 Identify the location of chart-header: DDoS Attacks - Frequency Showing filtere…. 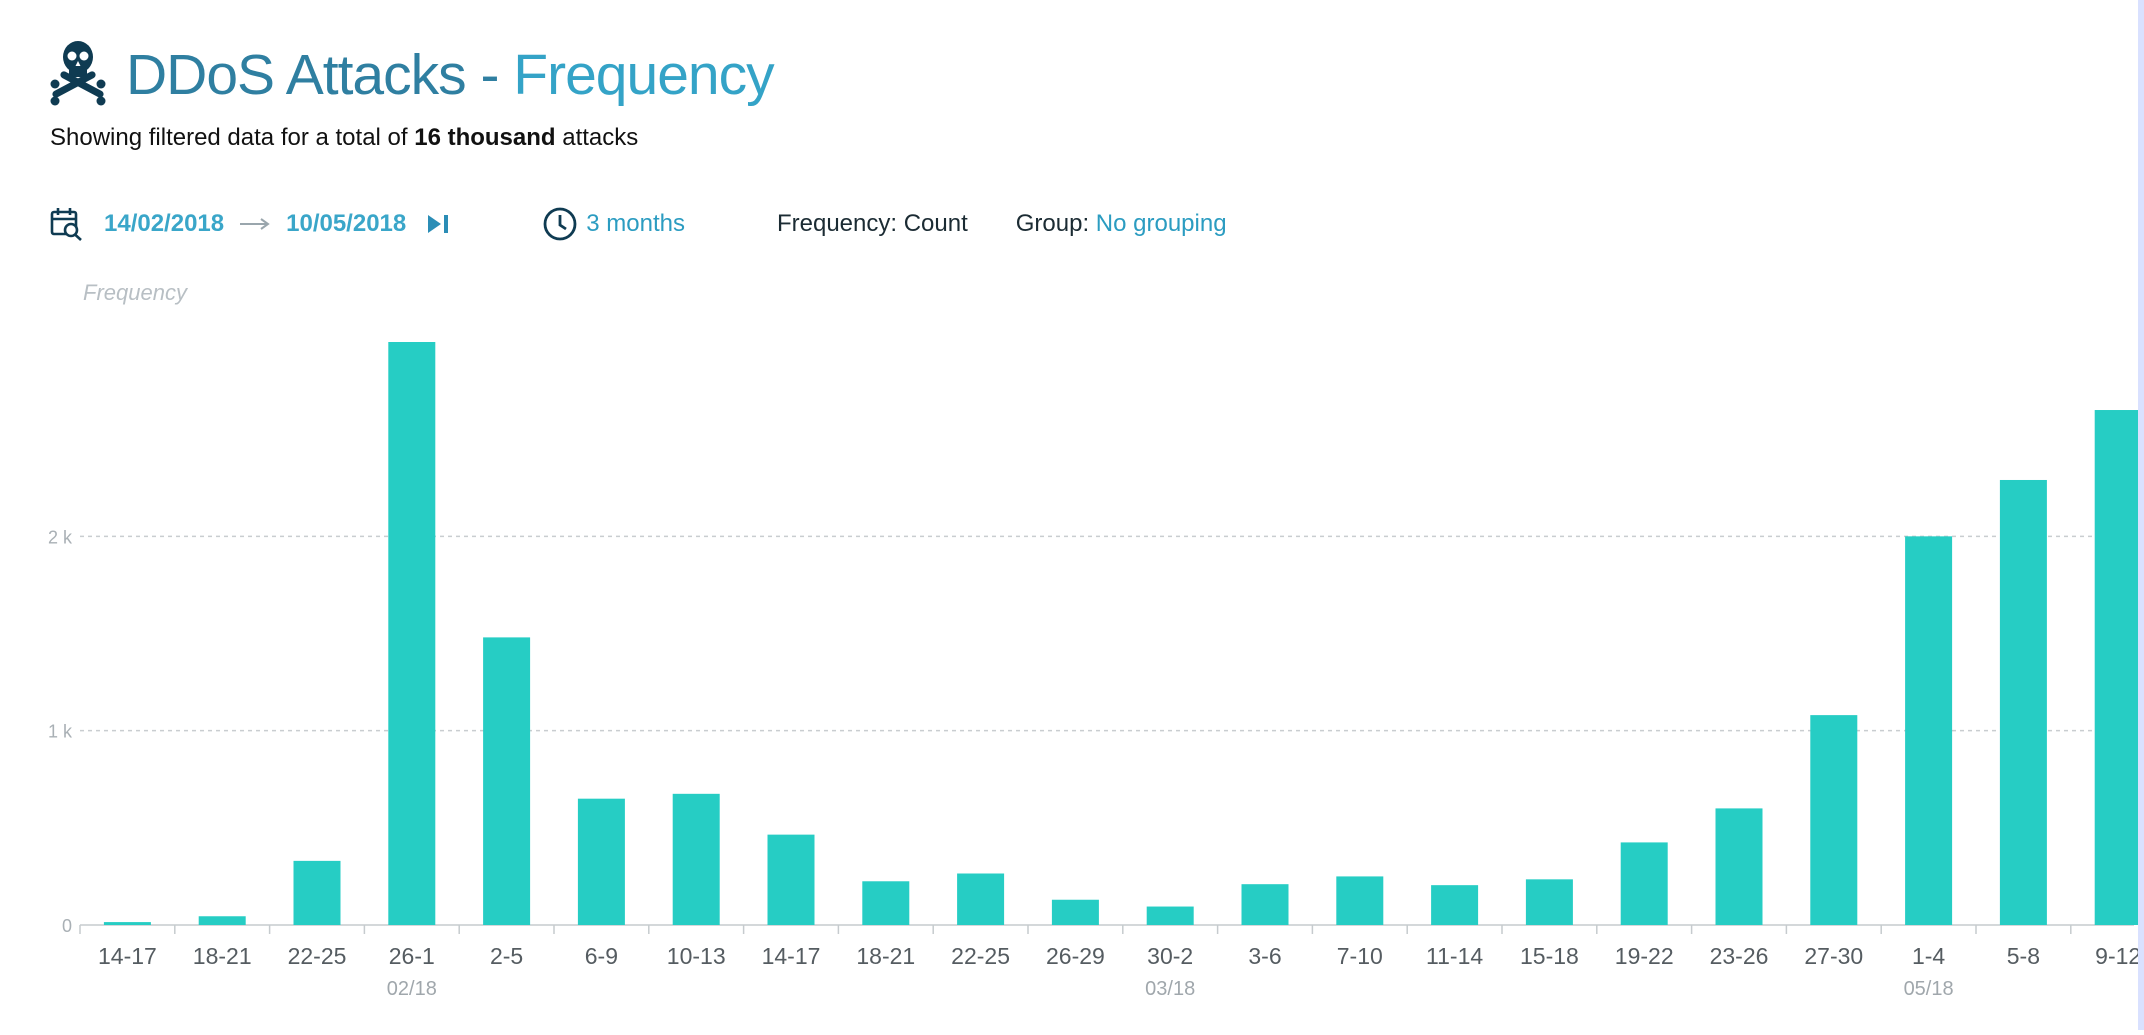
(412, 96).